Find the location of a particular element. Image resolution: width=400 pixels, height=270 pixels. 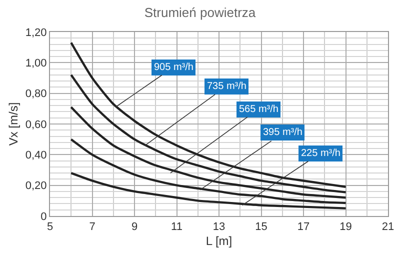

annotation: 905 m³/h is located at coordinates (174, 67).